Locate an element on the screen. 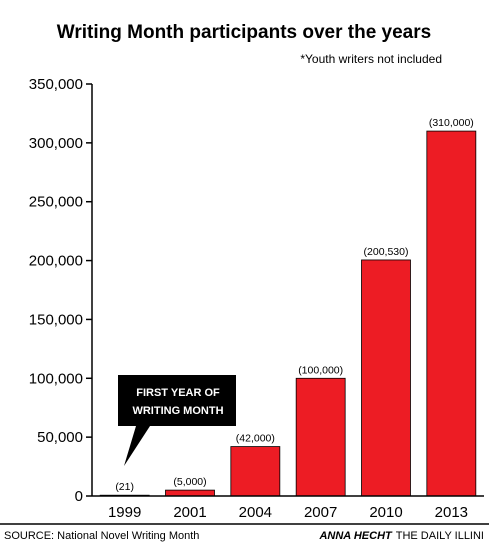  x-tick-label: 1999 is located at coordinates (124, 512).